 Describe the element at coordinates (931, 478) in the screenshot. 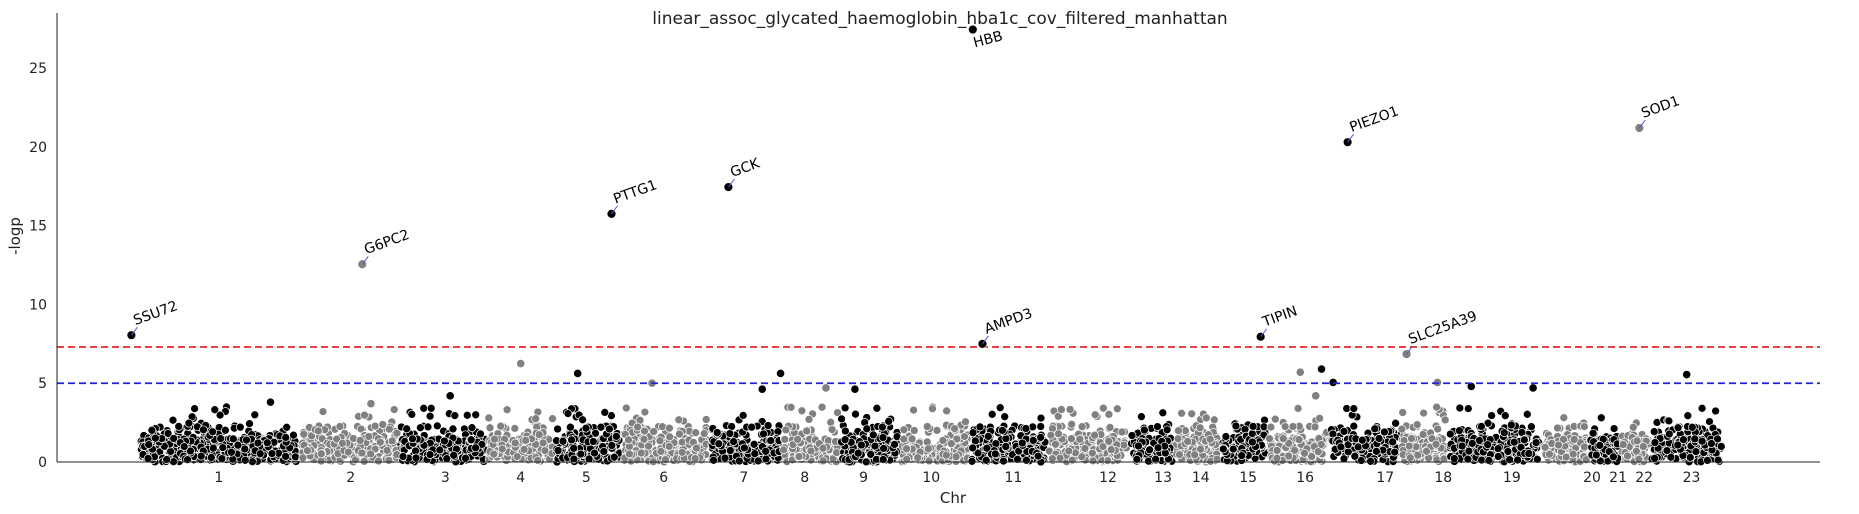

I see `x-tick-label: 10` at that location.